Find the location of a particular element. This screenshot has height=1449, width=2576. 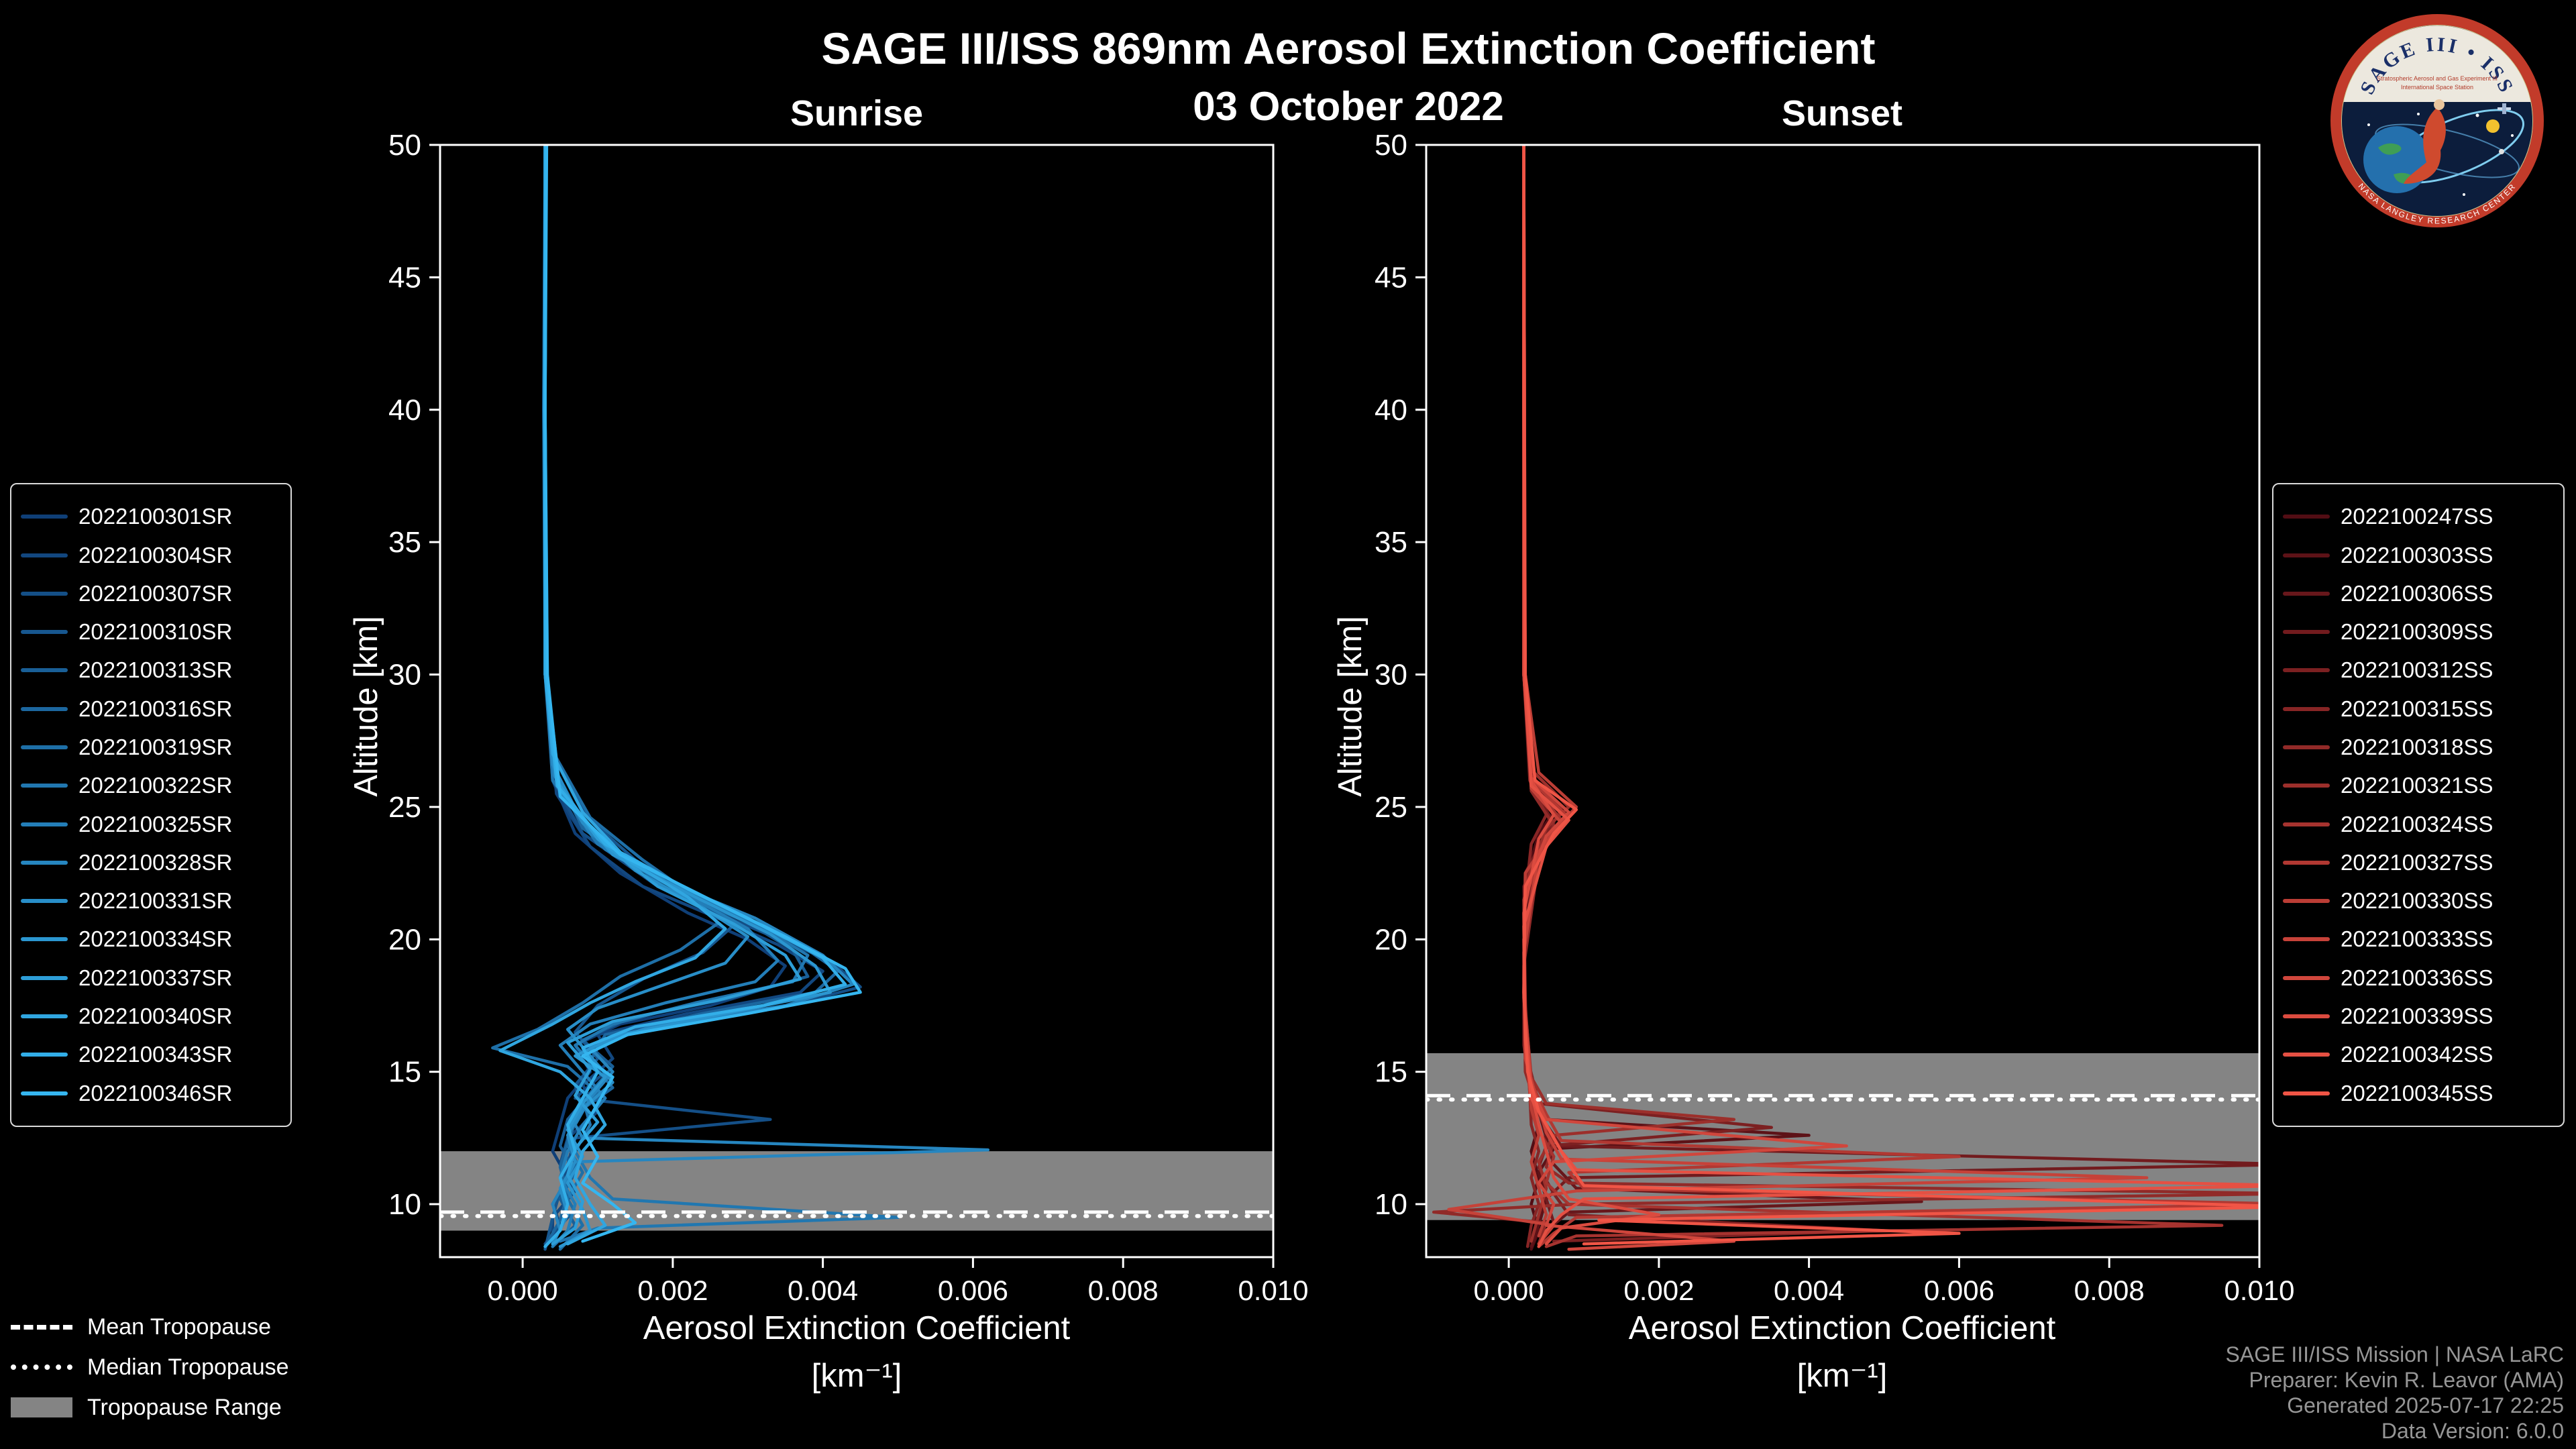

legend-item: 2022100303SS is located at coordinates (2418, 555).